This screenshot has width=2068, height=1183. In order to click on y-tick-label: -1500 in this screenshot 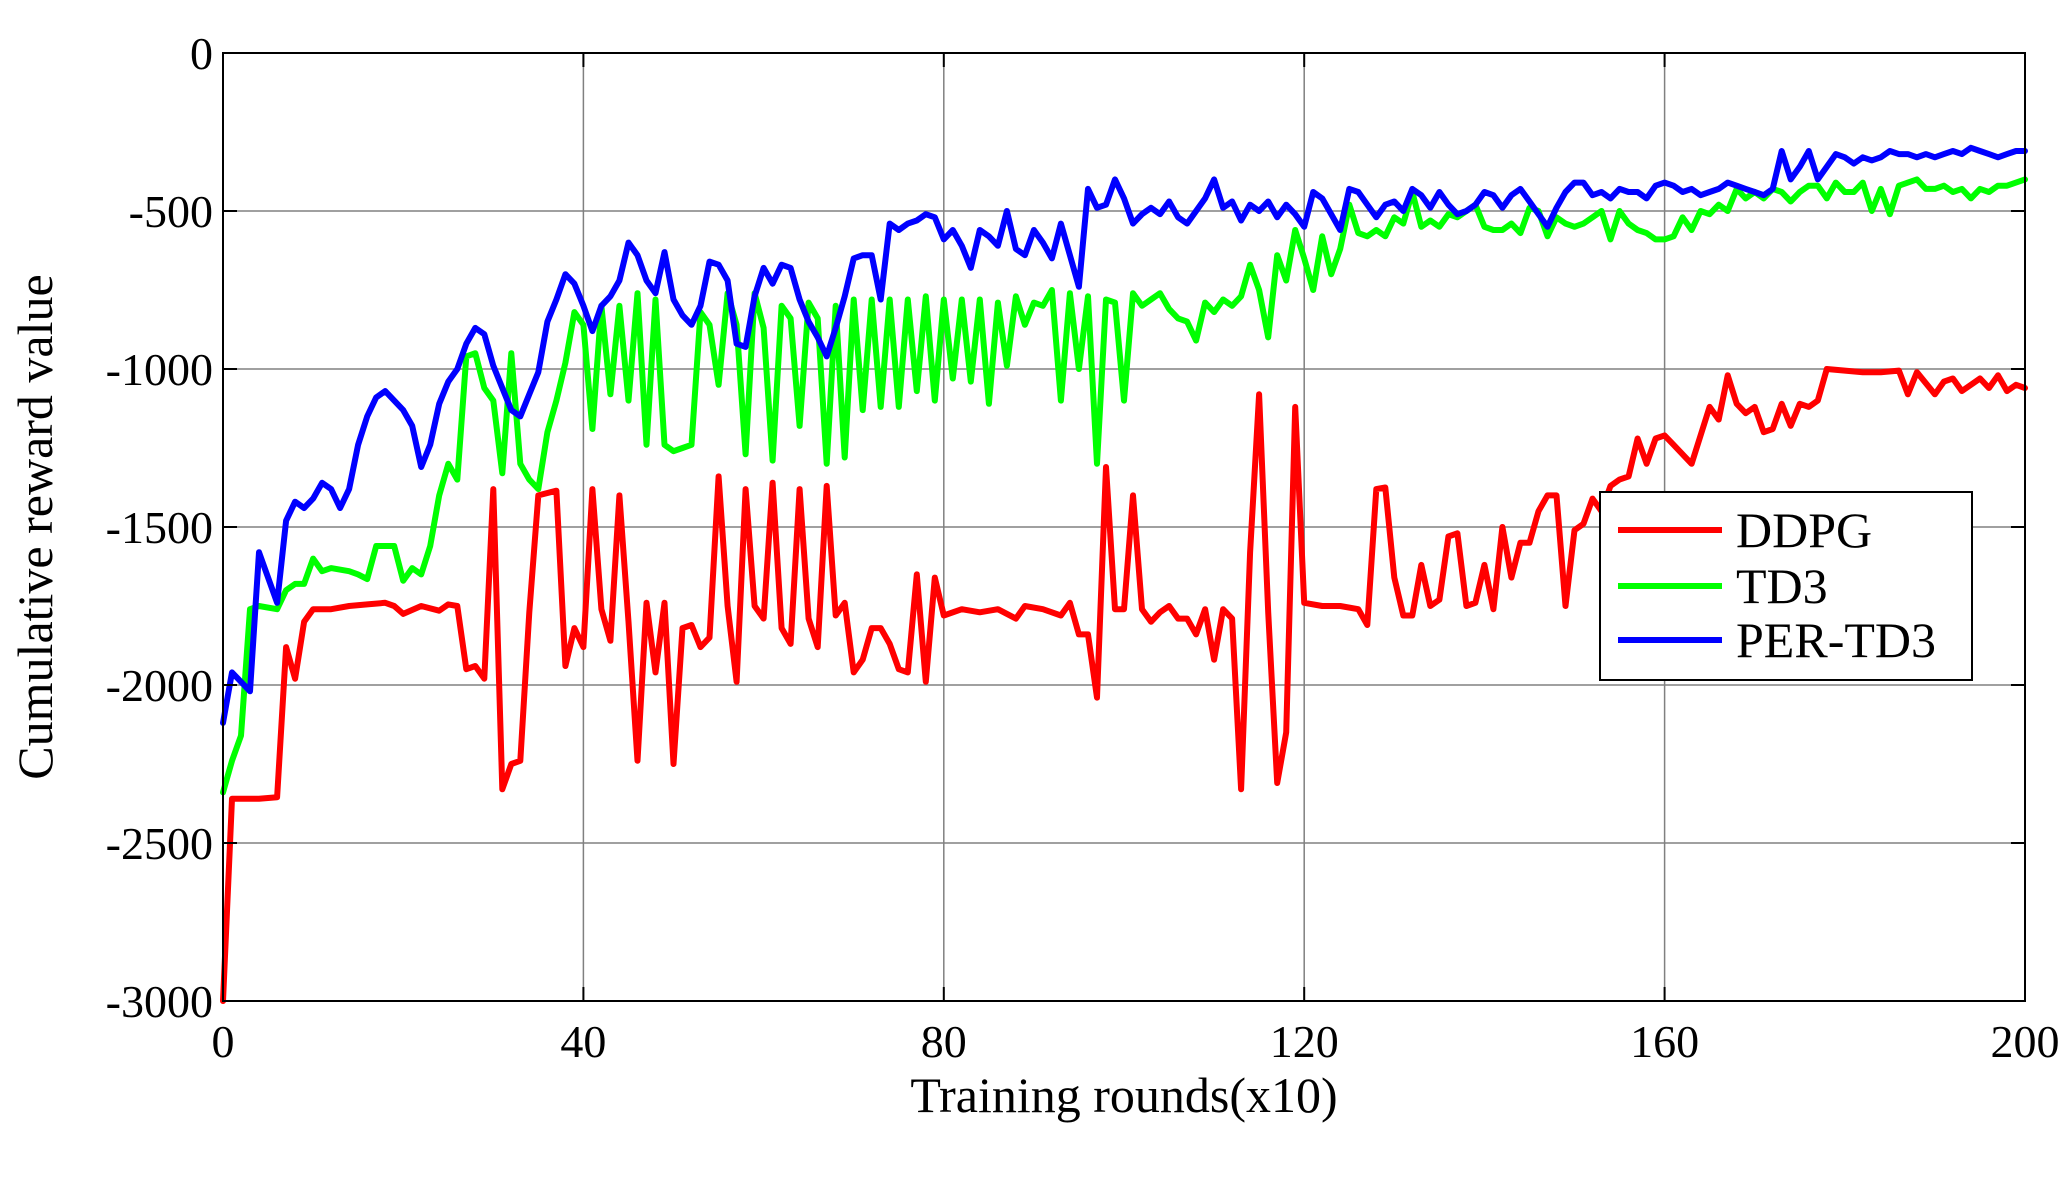, I will do `click(159, 527)`.